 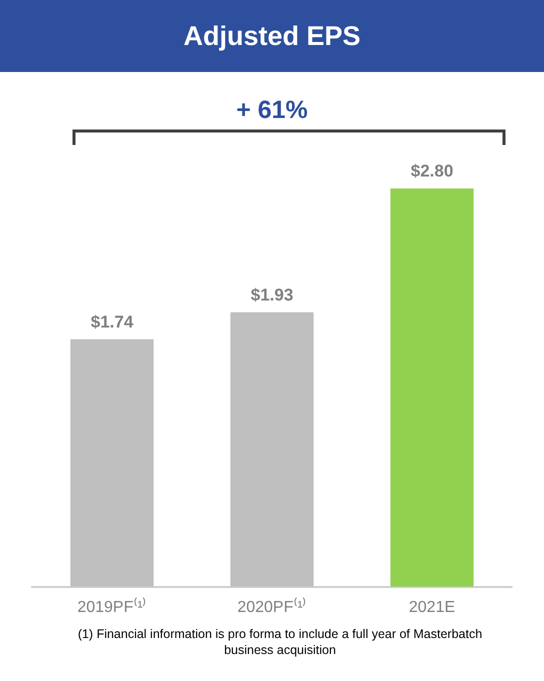 What do you see at coordinates (272, 294) in the screenshot?
I see `data-label: $1.93` at bounding box center [272, 294].